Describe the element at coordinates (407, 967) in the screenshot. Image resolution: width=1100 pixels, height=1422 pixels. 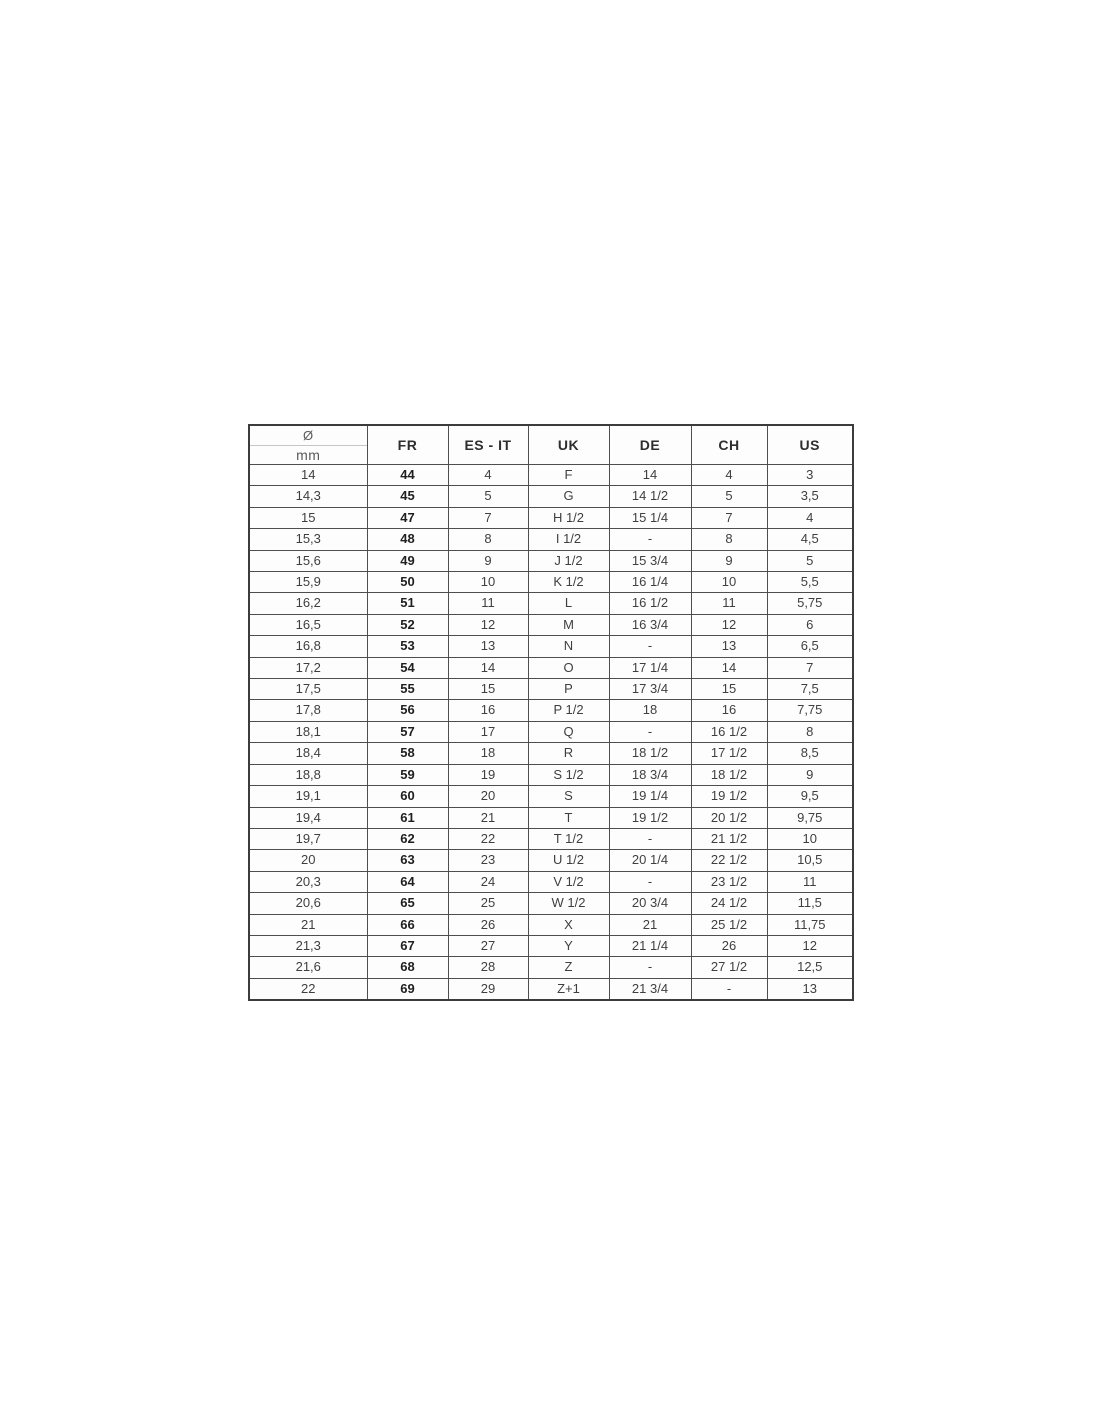
I see `fr-size-cell: 68` at that location.